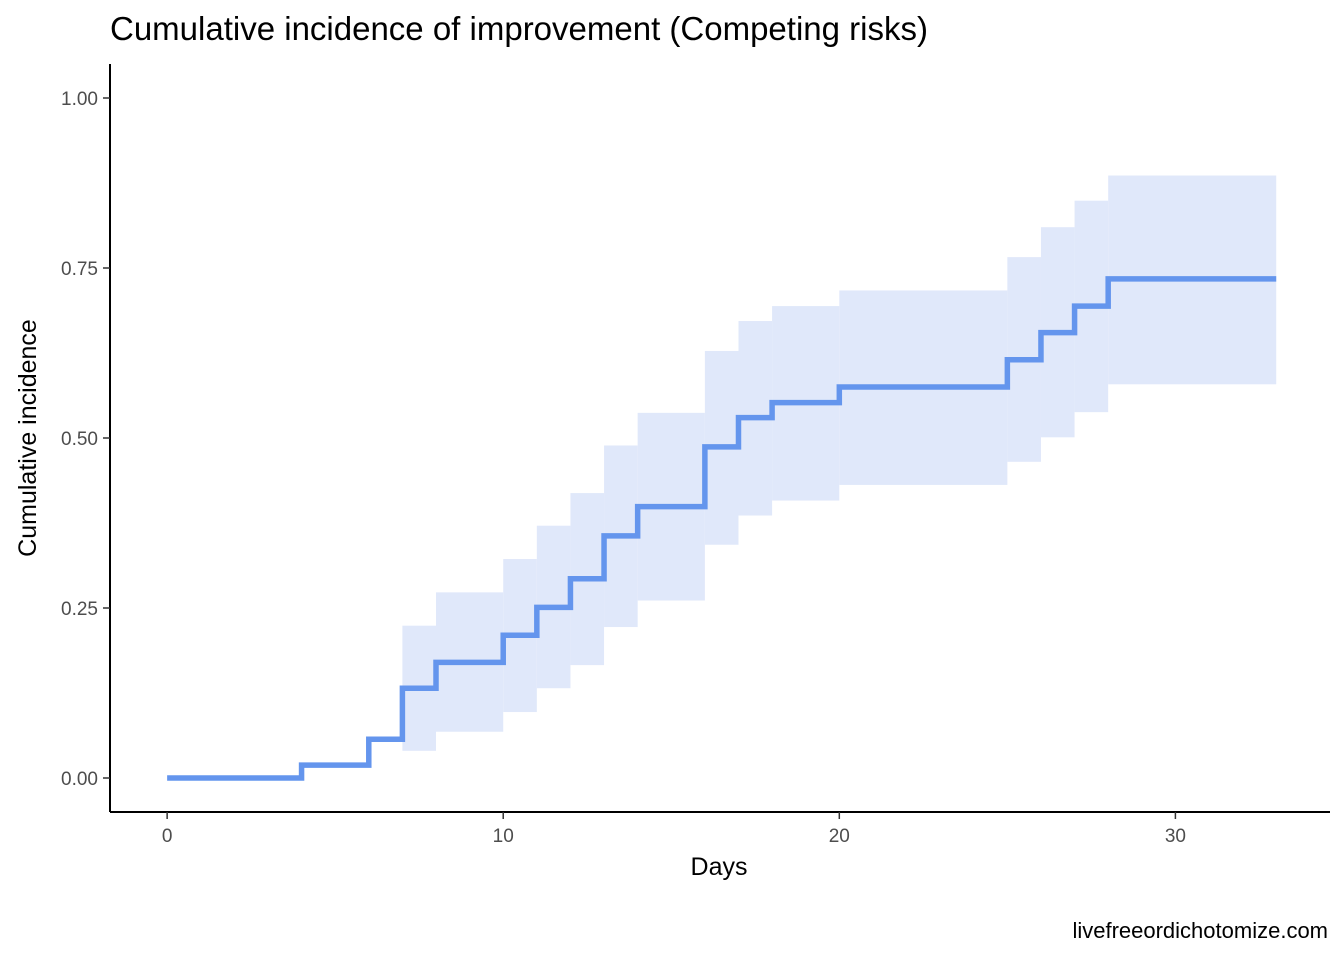 This screenshot has height=960, width=1344. Describe the element at coordinates (503, 836) in the screenshot. I see `x-tick-label: 10` at that location.